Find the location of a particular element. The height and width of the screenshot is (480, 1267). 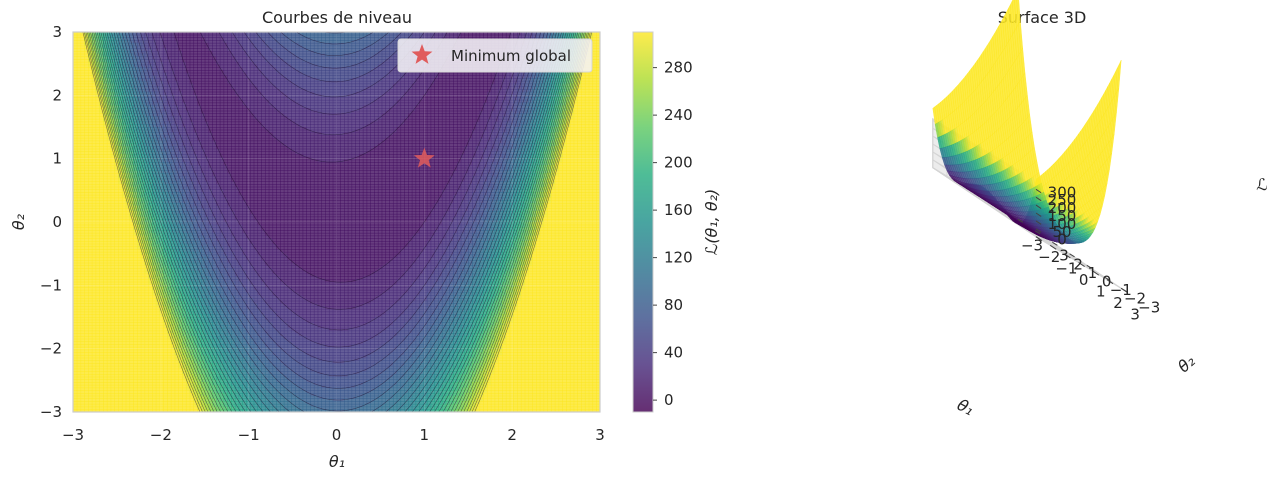

colorbar-tick-label: 240 is located at coordinates (678, 115).